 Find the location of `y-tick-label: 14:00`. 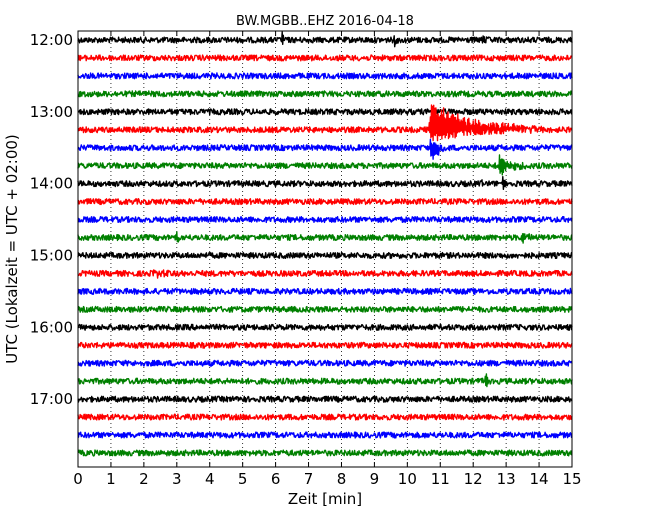

y-tick-label: 14:00 is located at coordinates (51, 184).